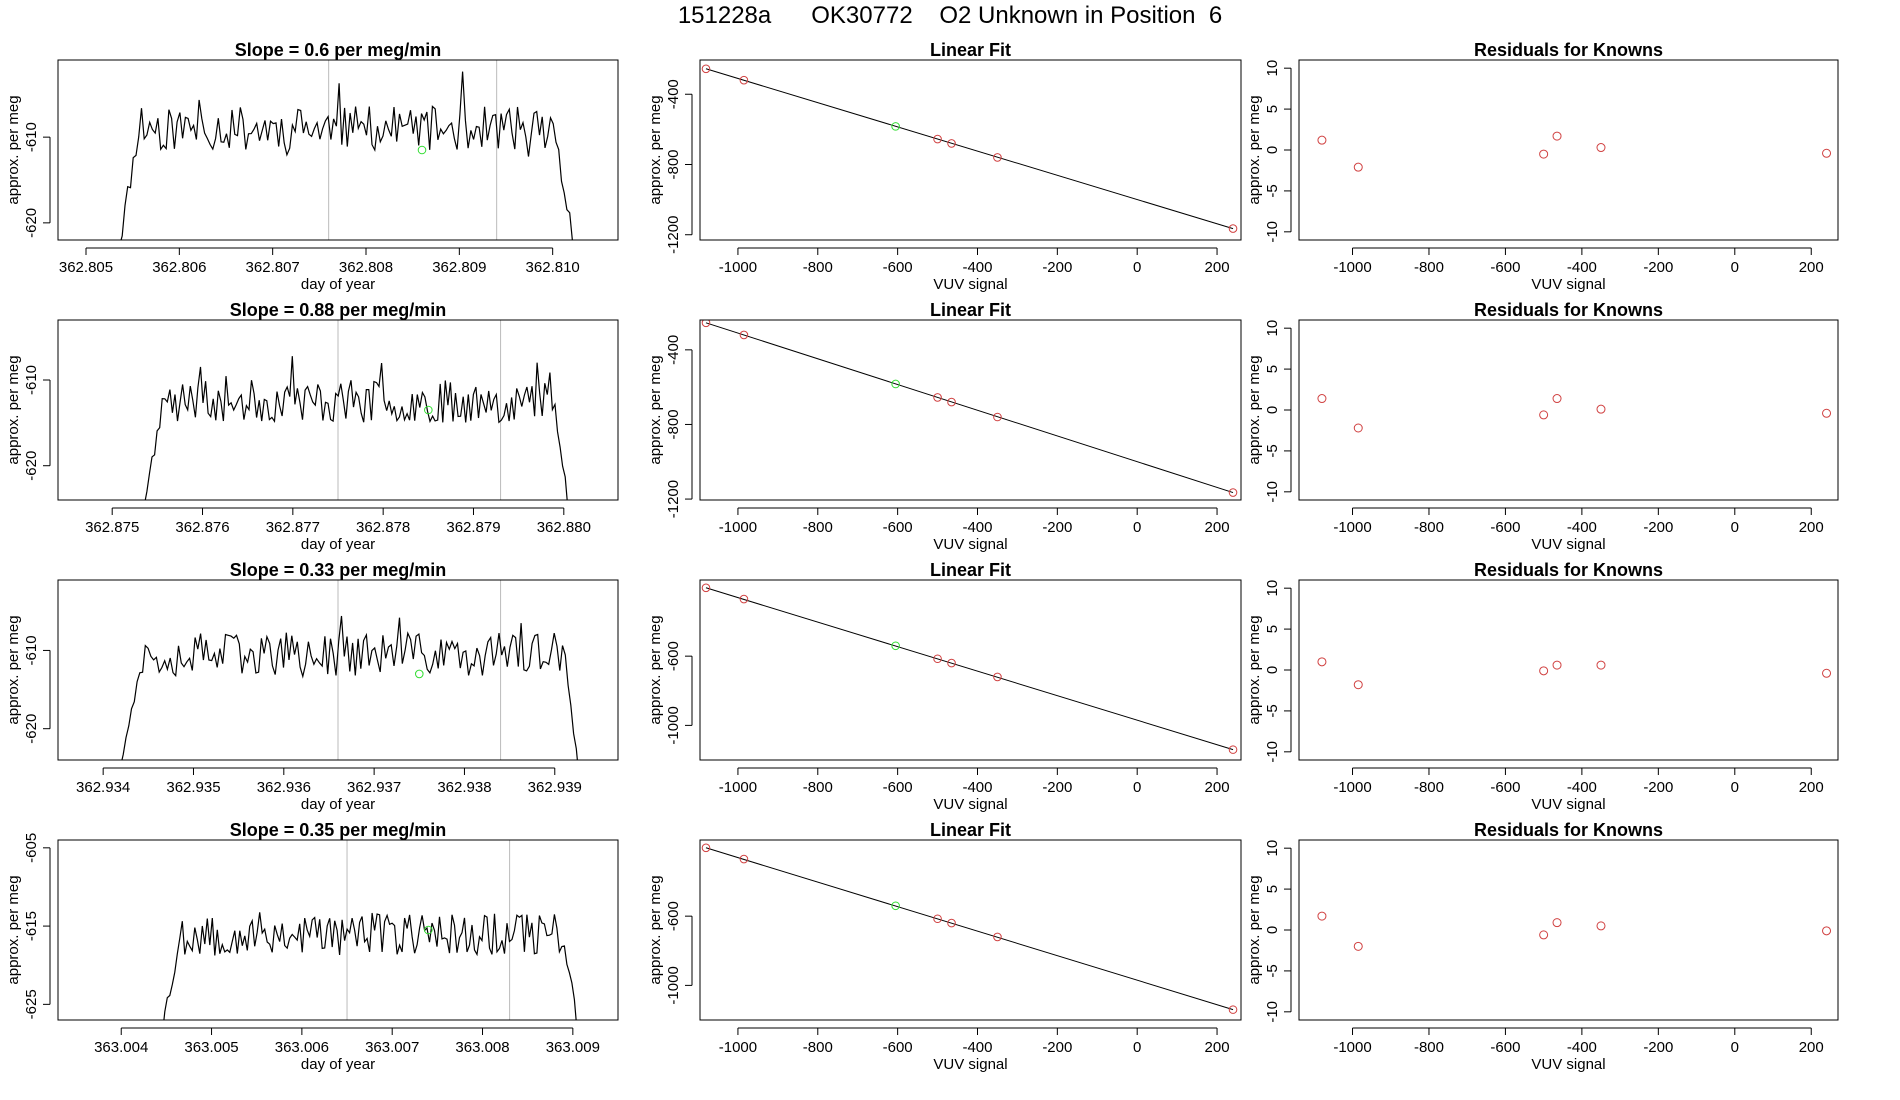 The width and height of the screenshot is (1900, 1100). Describe the element at coordinates (338, 544) in the screenshot. I see `x-axis-label: day of year` at that location.